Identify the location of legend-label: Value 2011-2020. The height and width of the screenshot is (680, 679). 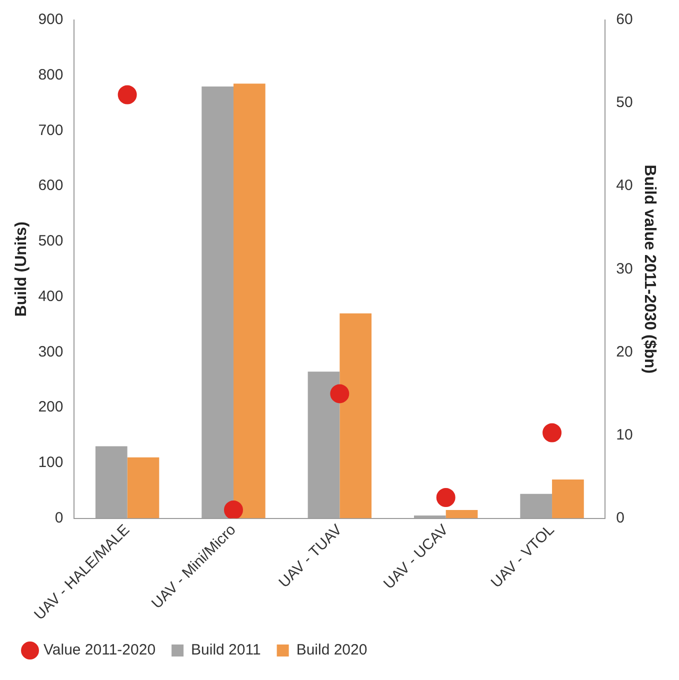
(100, 650).